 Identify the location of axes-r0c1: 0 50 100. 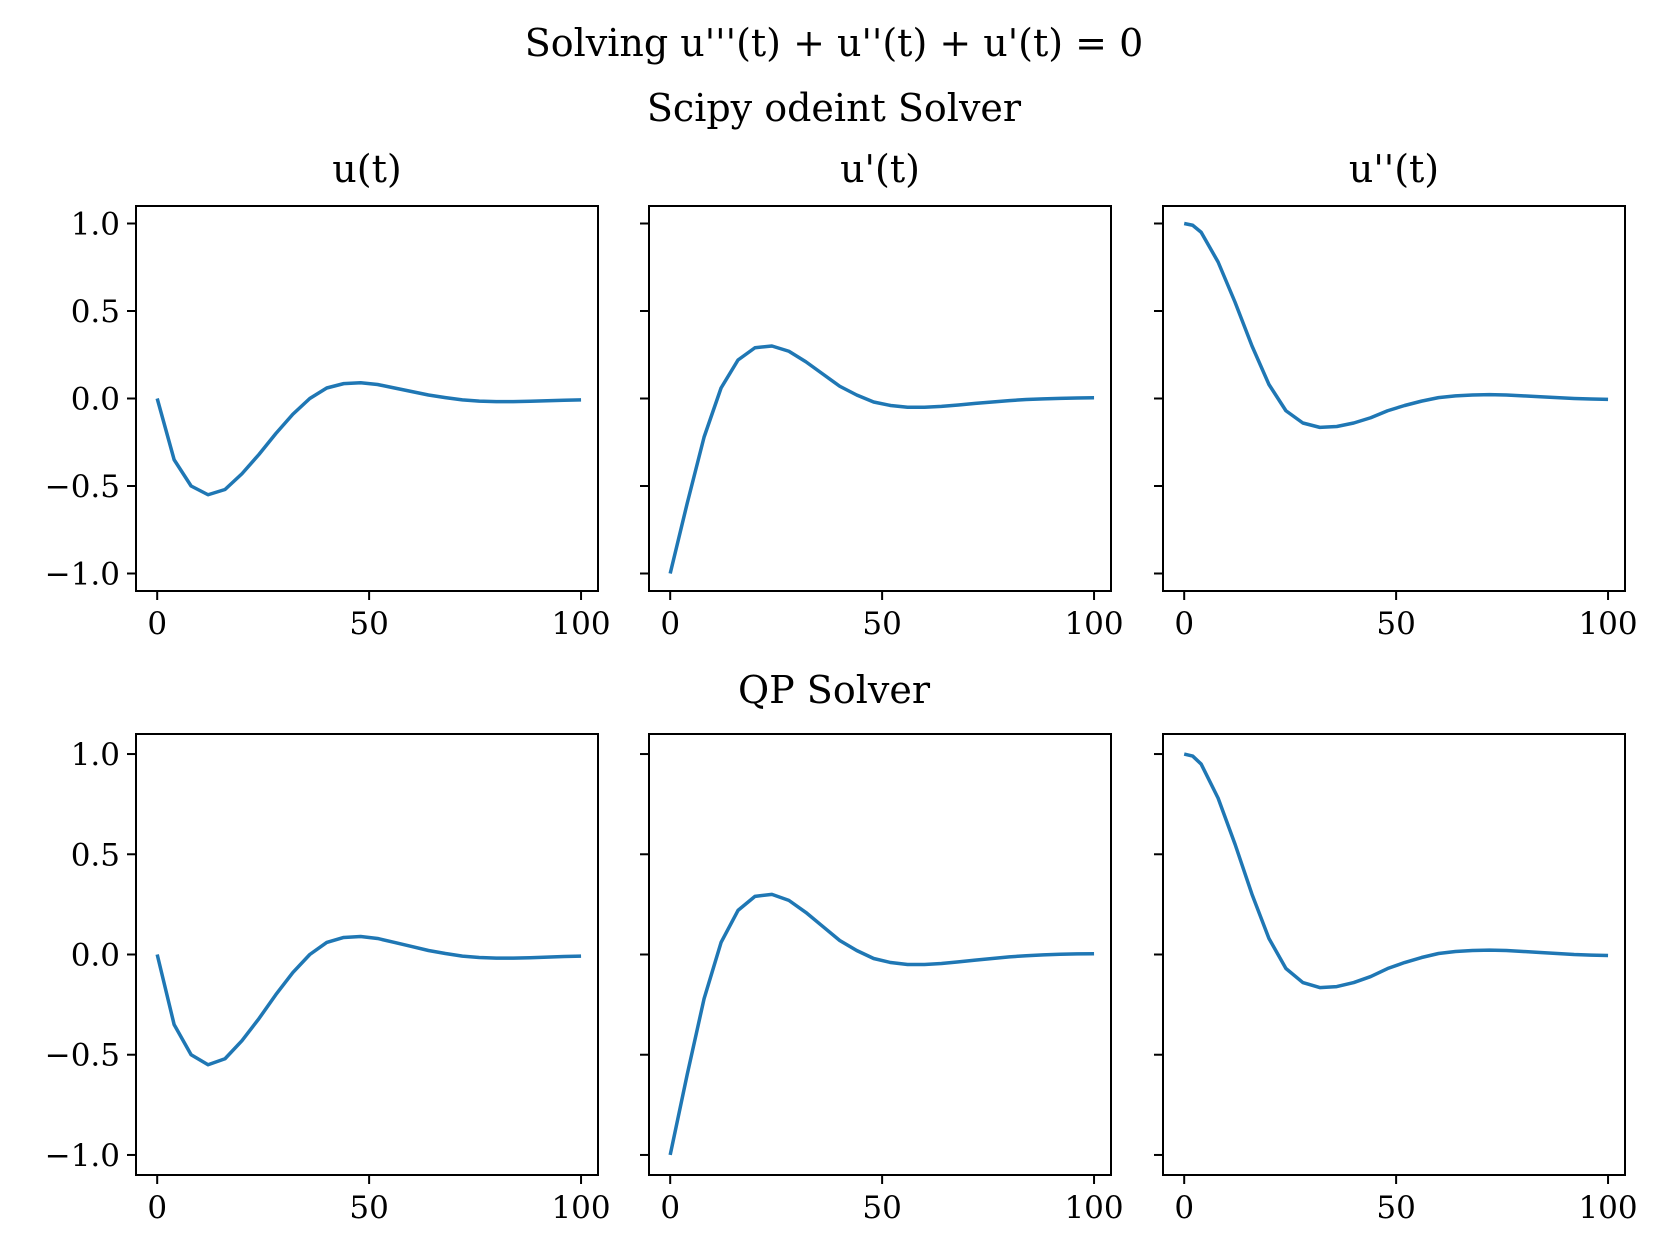
(882, 423).